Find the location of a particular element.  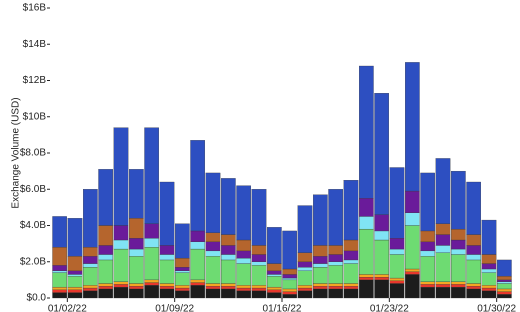

y-axis-label: Exchange Volume (USD) is located at coordinates (16, 152).